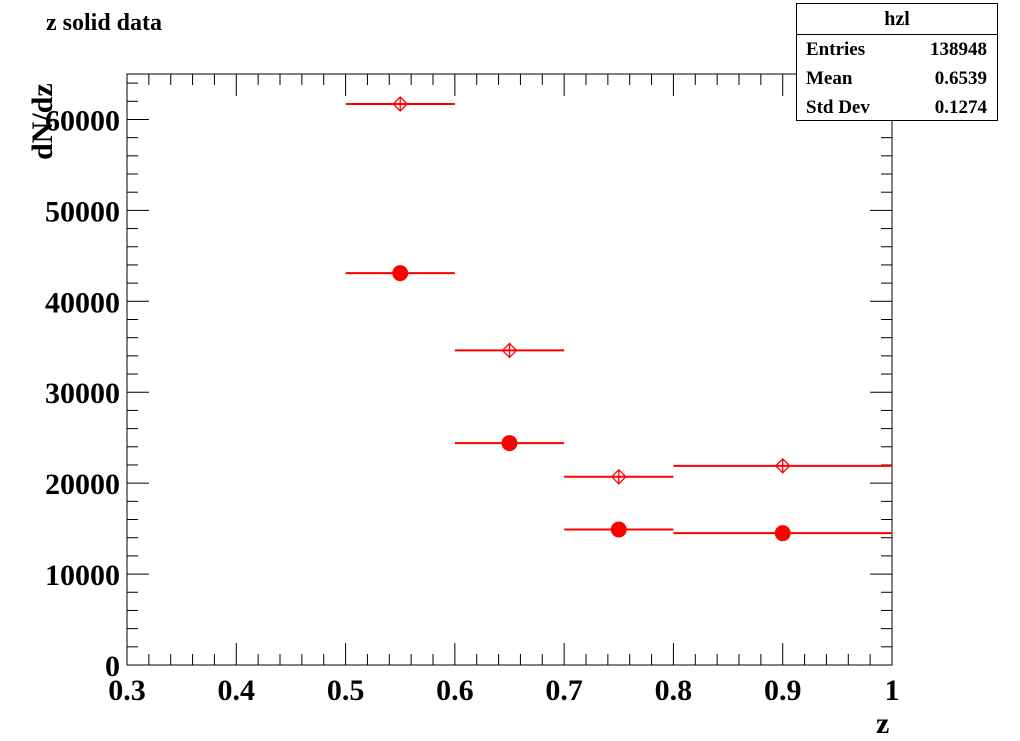  I want to click on stats-entries-value: 138948, so click(958, 49).